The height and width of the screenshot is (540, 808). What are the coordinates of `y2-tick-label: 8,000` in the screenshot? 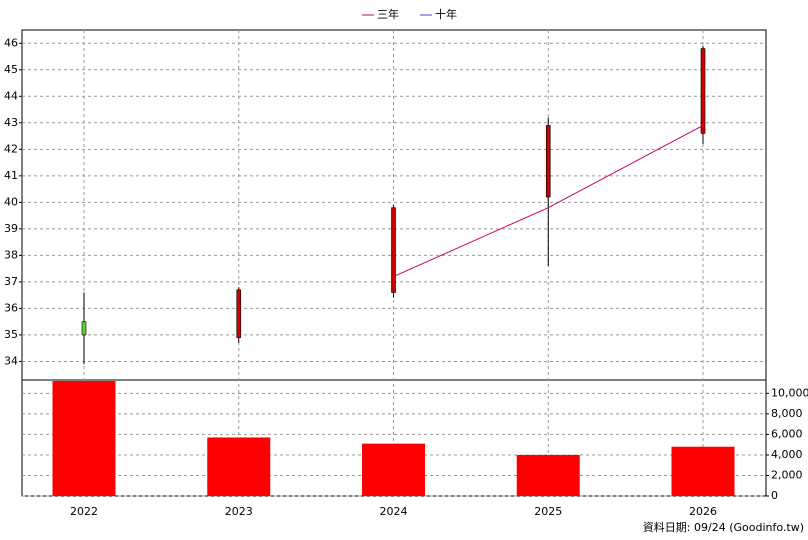 It's located at (787, 413).